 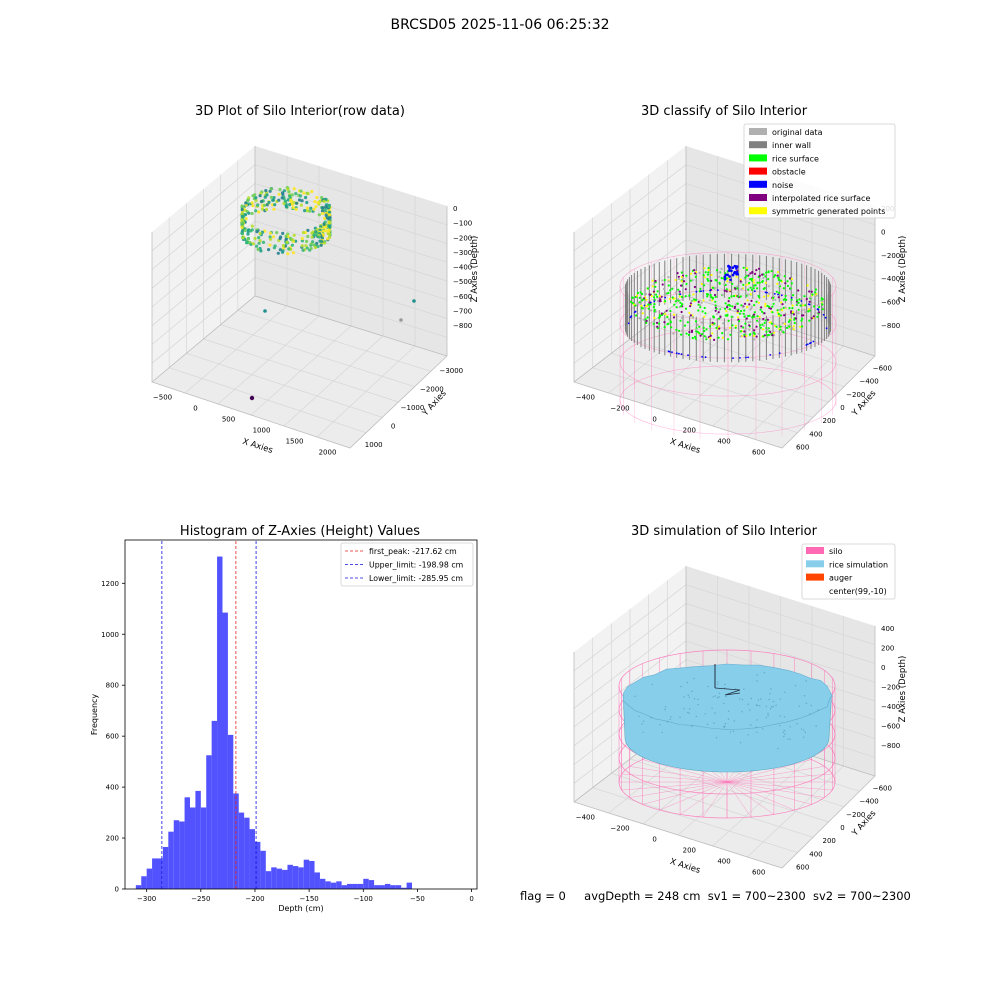 I want to click on p3-y-tick-label: 0, so click(x=117, y=890).